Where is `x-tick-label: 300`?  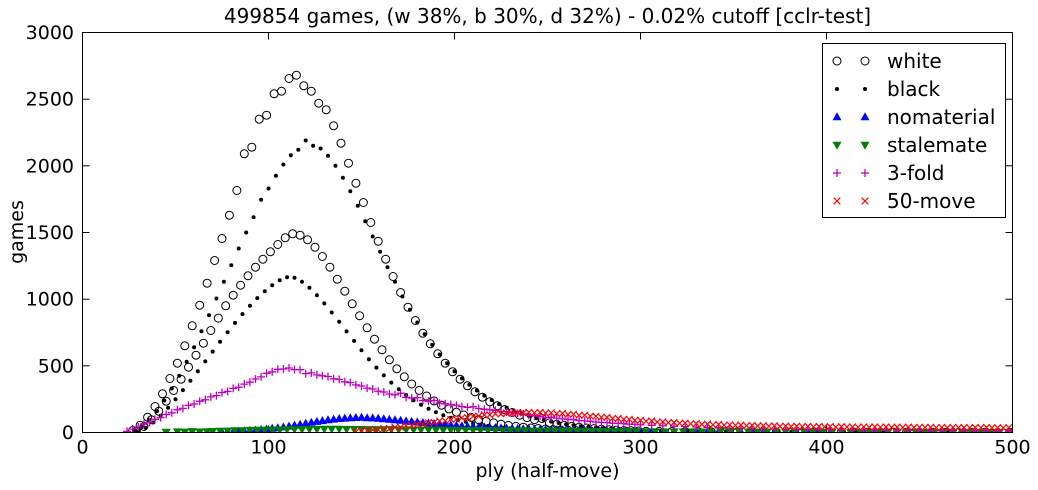 x-tick-label: 300 is located at coordinates (640, 448).